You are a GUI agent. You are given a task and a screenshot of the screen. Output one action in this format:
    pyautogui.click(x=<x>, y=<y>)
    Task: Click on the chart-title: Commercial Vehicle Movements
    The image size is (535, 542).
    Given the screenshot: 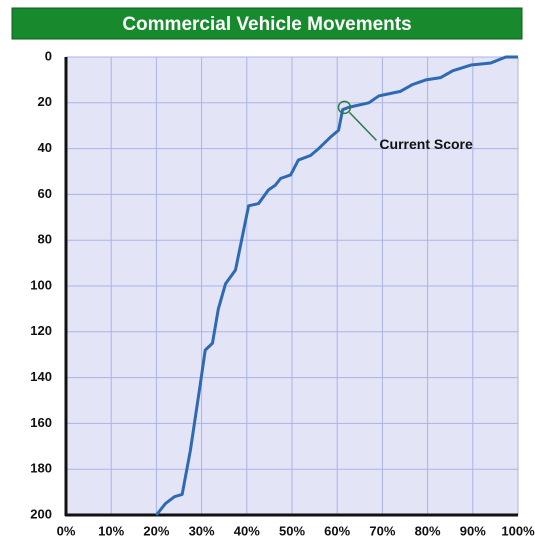 What is the action you would take?
    pyautogui.click(x=266, y=24)
    